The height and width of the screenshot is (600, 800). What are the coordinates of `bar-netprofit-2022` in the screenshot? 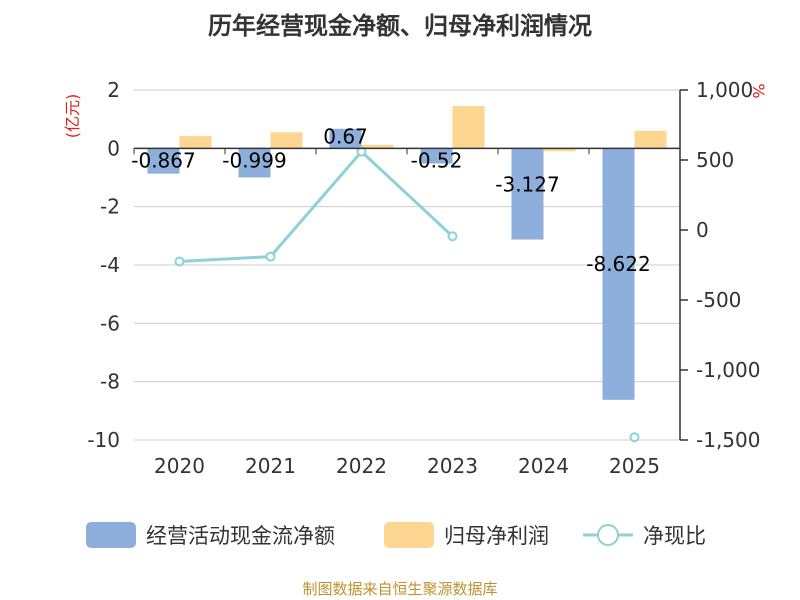 It's located at (377, 146).